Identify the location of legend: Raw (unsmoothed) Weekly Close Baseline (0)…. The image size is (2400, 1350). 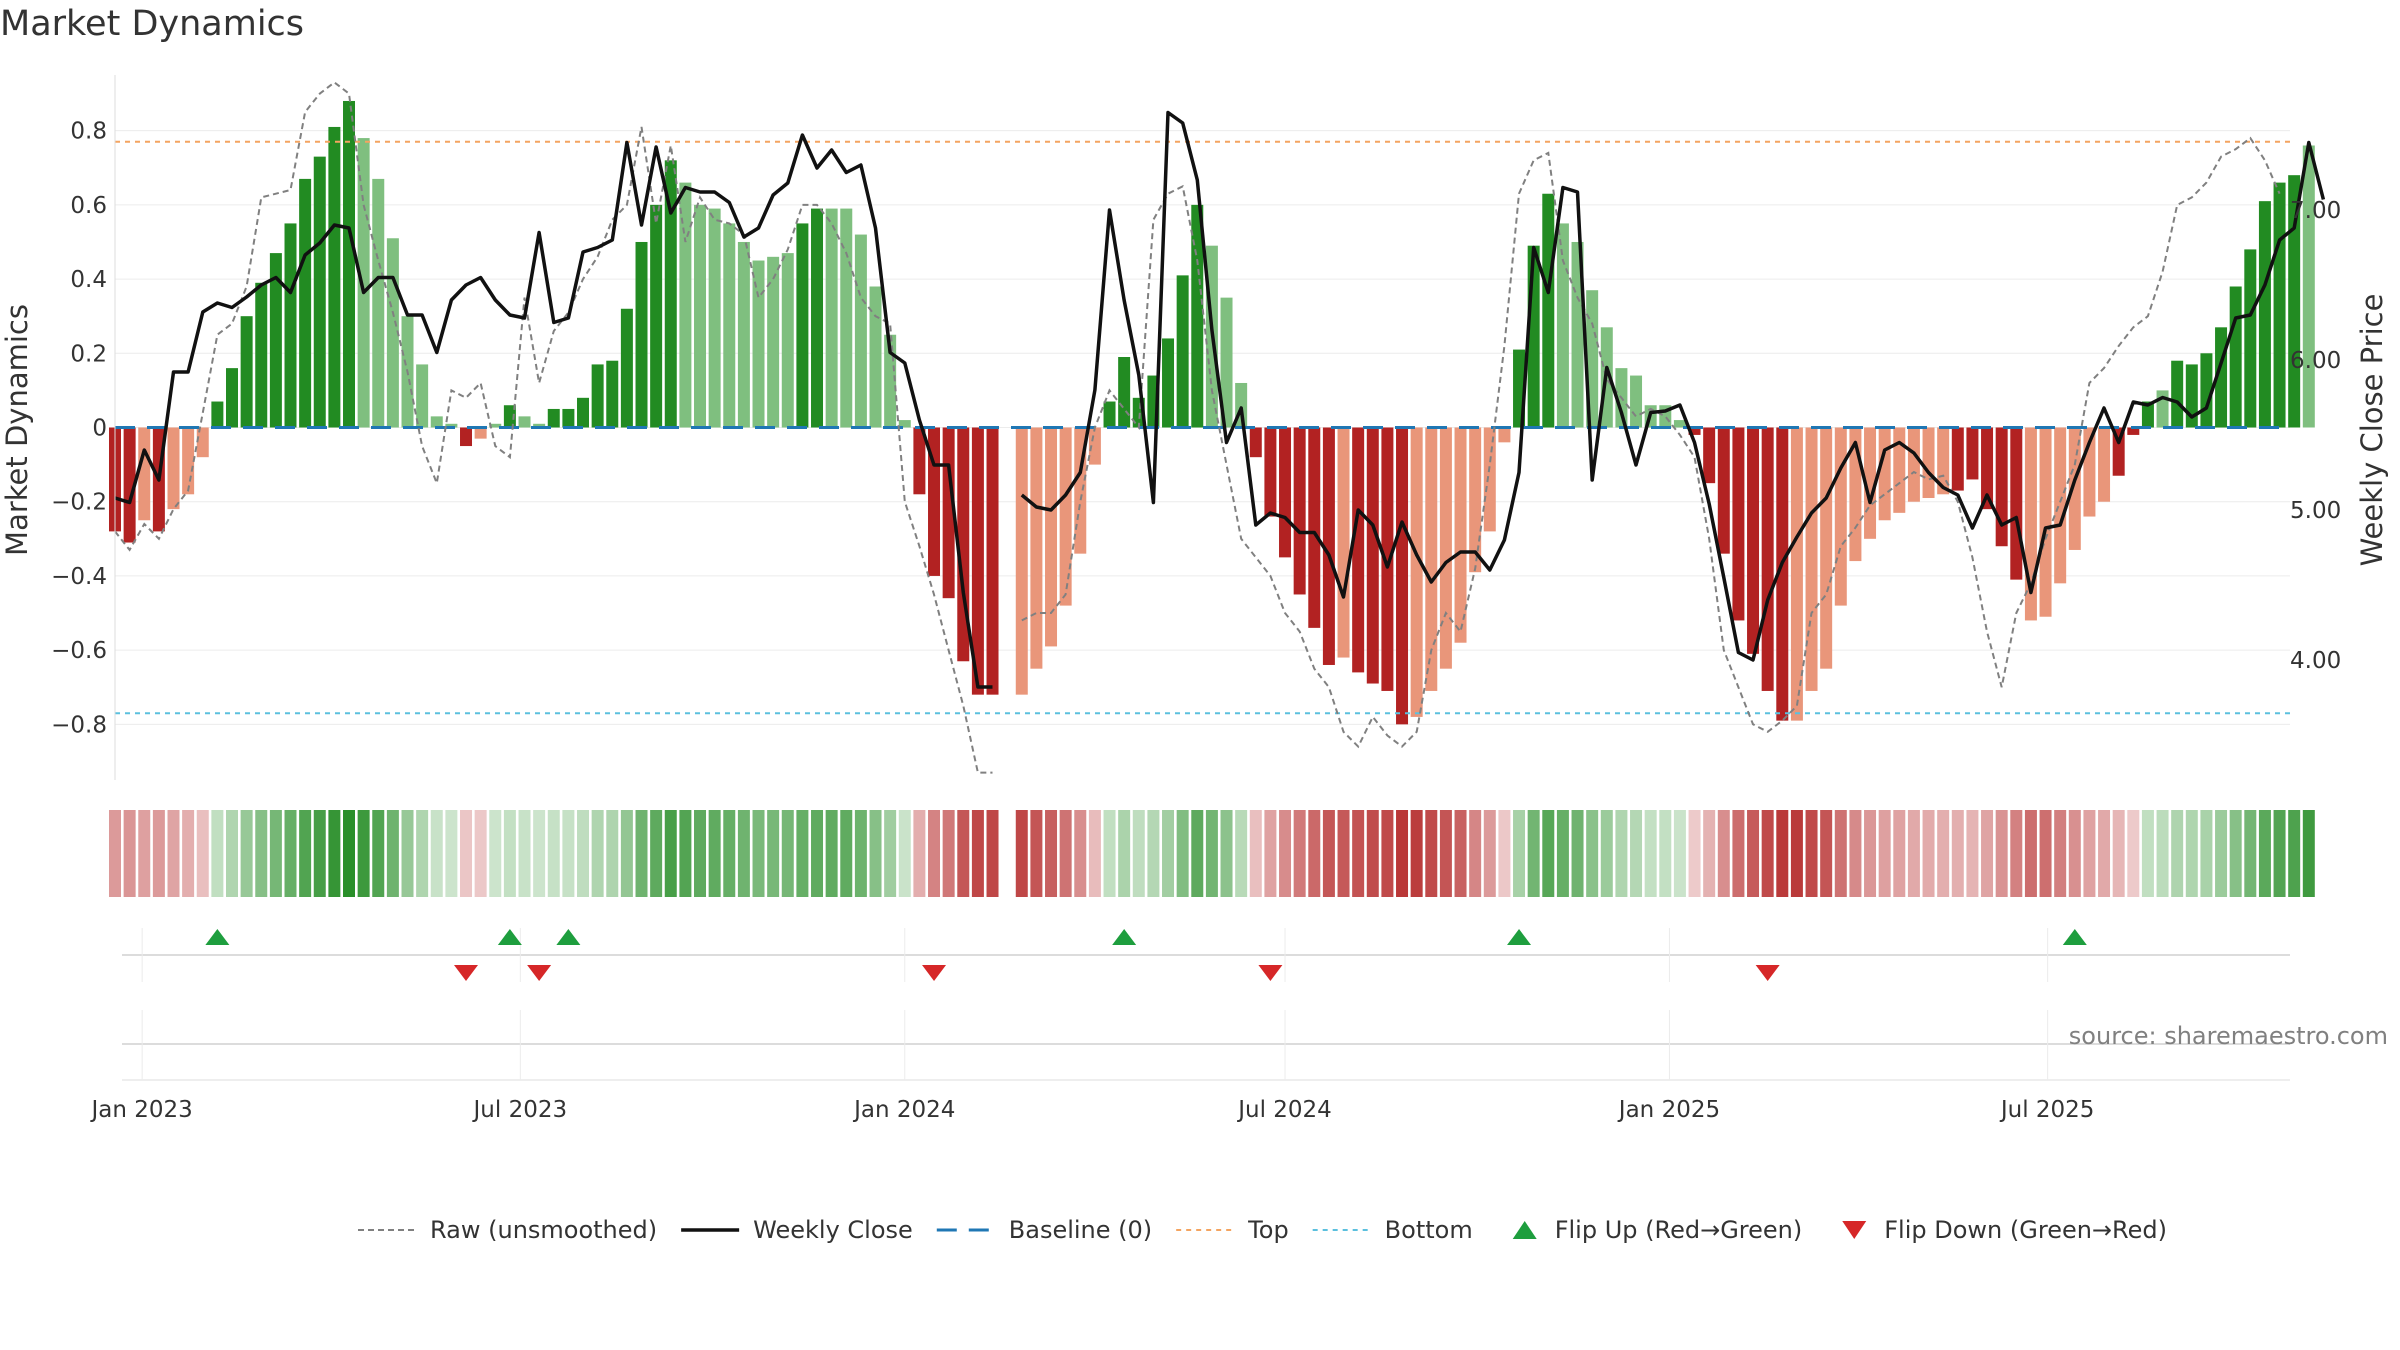
(1262, 1230).